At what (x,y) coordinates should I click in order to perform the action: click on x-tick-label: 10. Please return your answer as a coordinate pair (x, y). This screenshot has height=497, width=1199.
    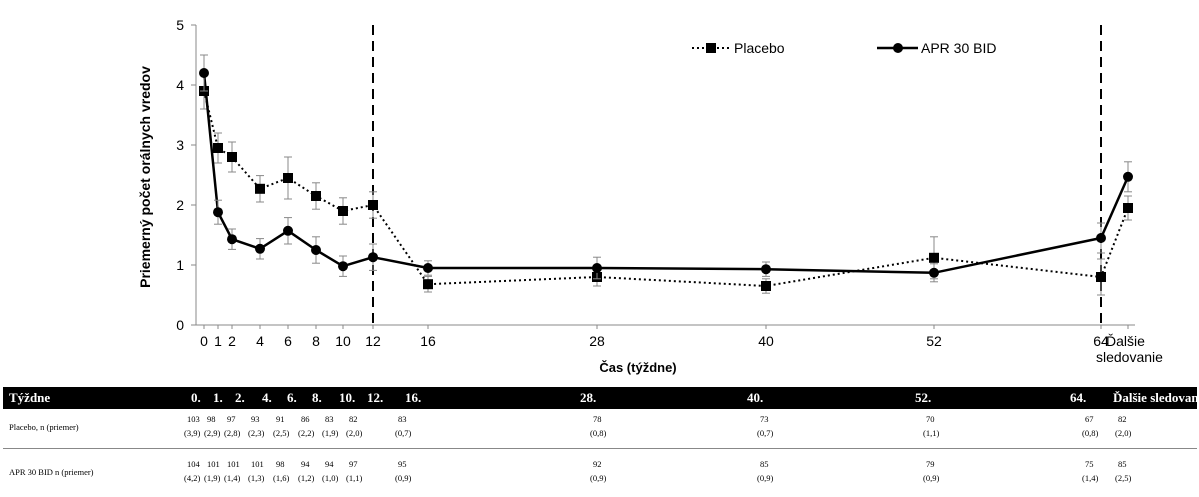
    Looking at the image, I should click on (343, 341).